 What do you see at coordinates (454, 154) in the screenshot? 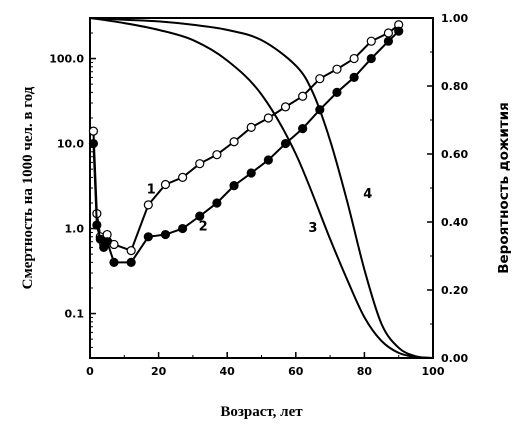
I see `right-tick-label: 0.60` at bounding box center [454, 154].